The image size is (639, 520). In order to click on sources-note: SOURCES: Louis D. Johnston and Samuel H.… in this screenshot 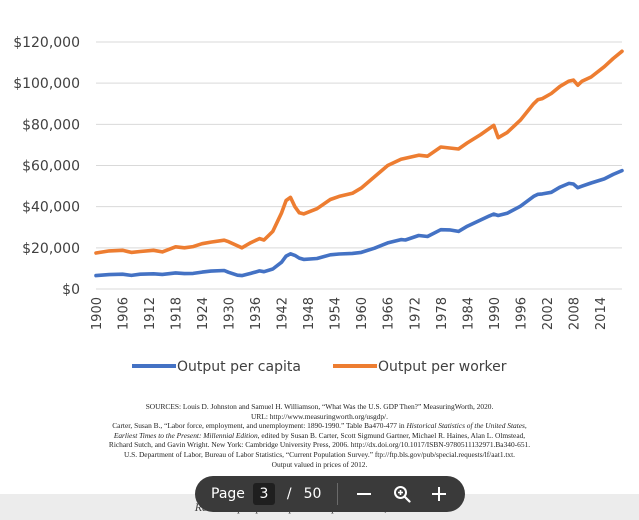, I will do `click(319, 435)`.